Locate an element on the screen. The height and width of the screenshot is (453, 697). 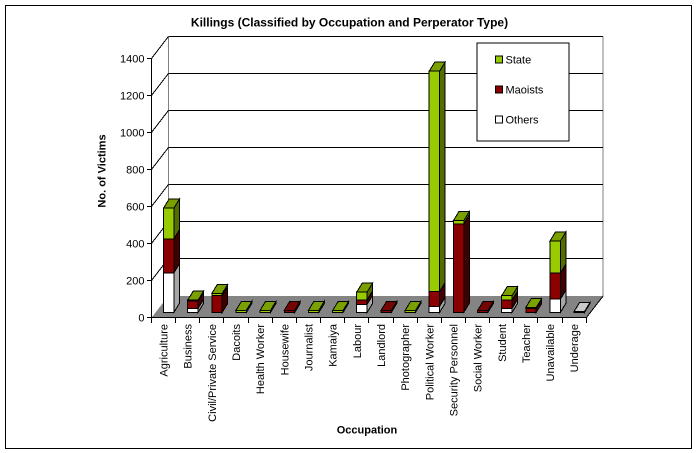
svg-text: Student is located at coordinates (503, 343).